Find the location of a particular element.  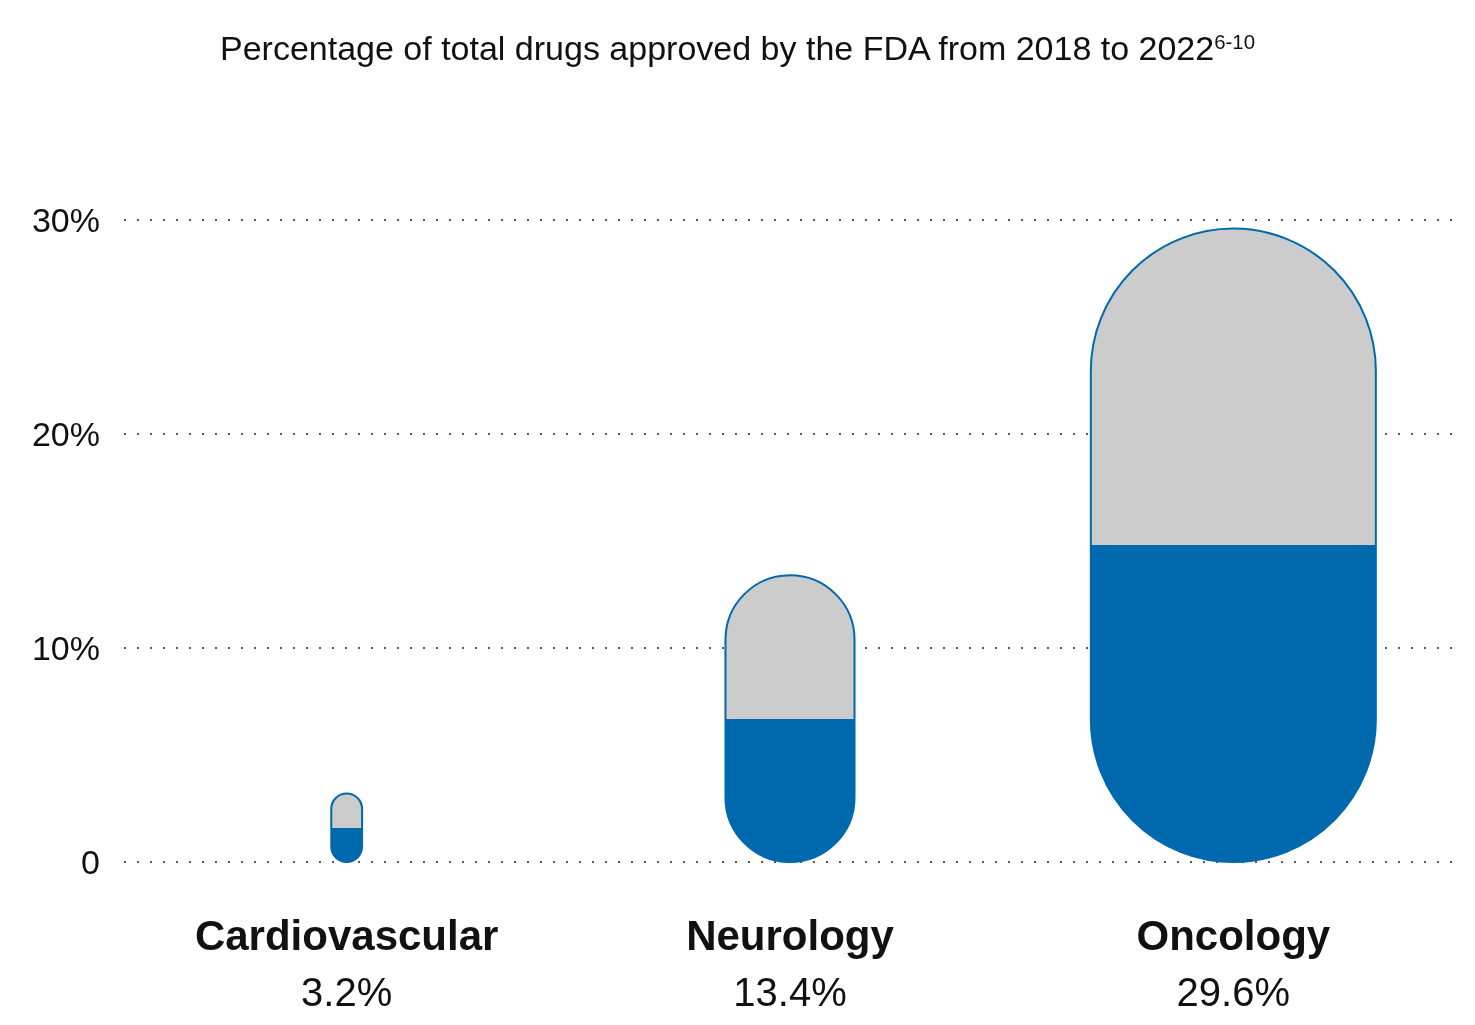

y-tick-label: 0 is located at coordinates (90, 861).